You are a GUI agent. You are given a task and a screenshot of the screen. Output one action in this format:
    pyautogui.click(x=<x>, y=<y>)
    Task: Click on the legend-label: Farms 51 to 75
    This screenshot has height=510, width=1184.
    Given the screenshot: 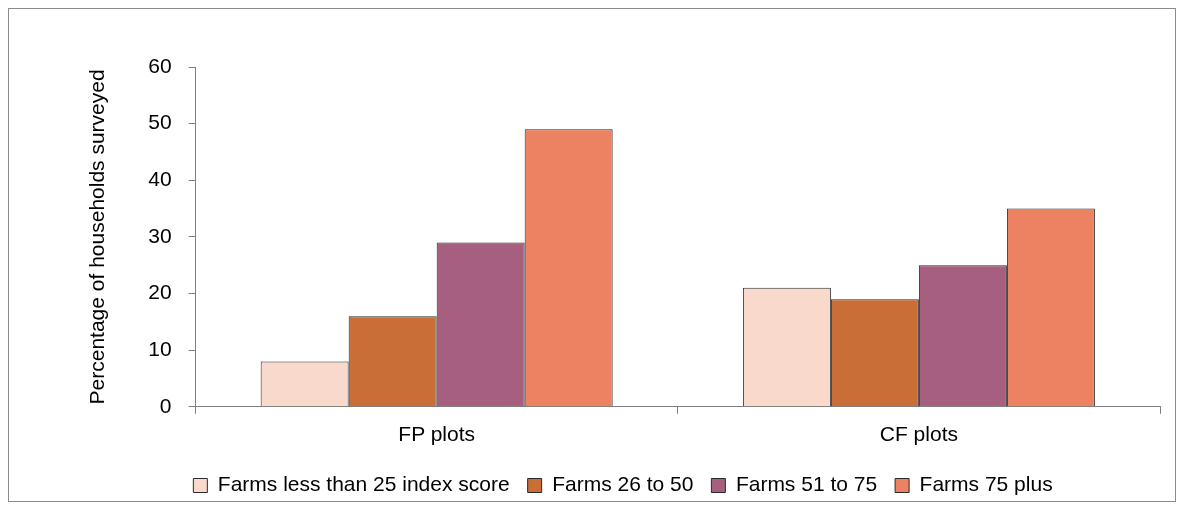 What is the action you would take?
    pyautogui.click(x=806, y=484)
    